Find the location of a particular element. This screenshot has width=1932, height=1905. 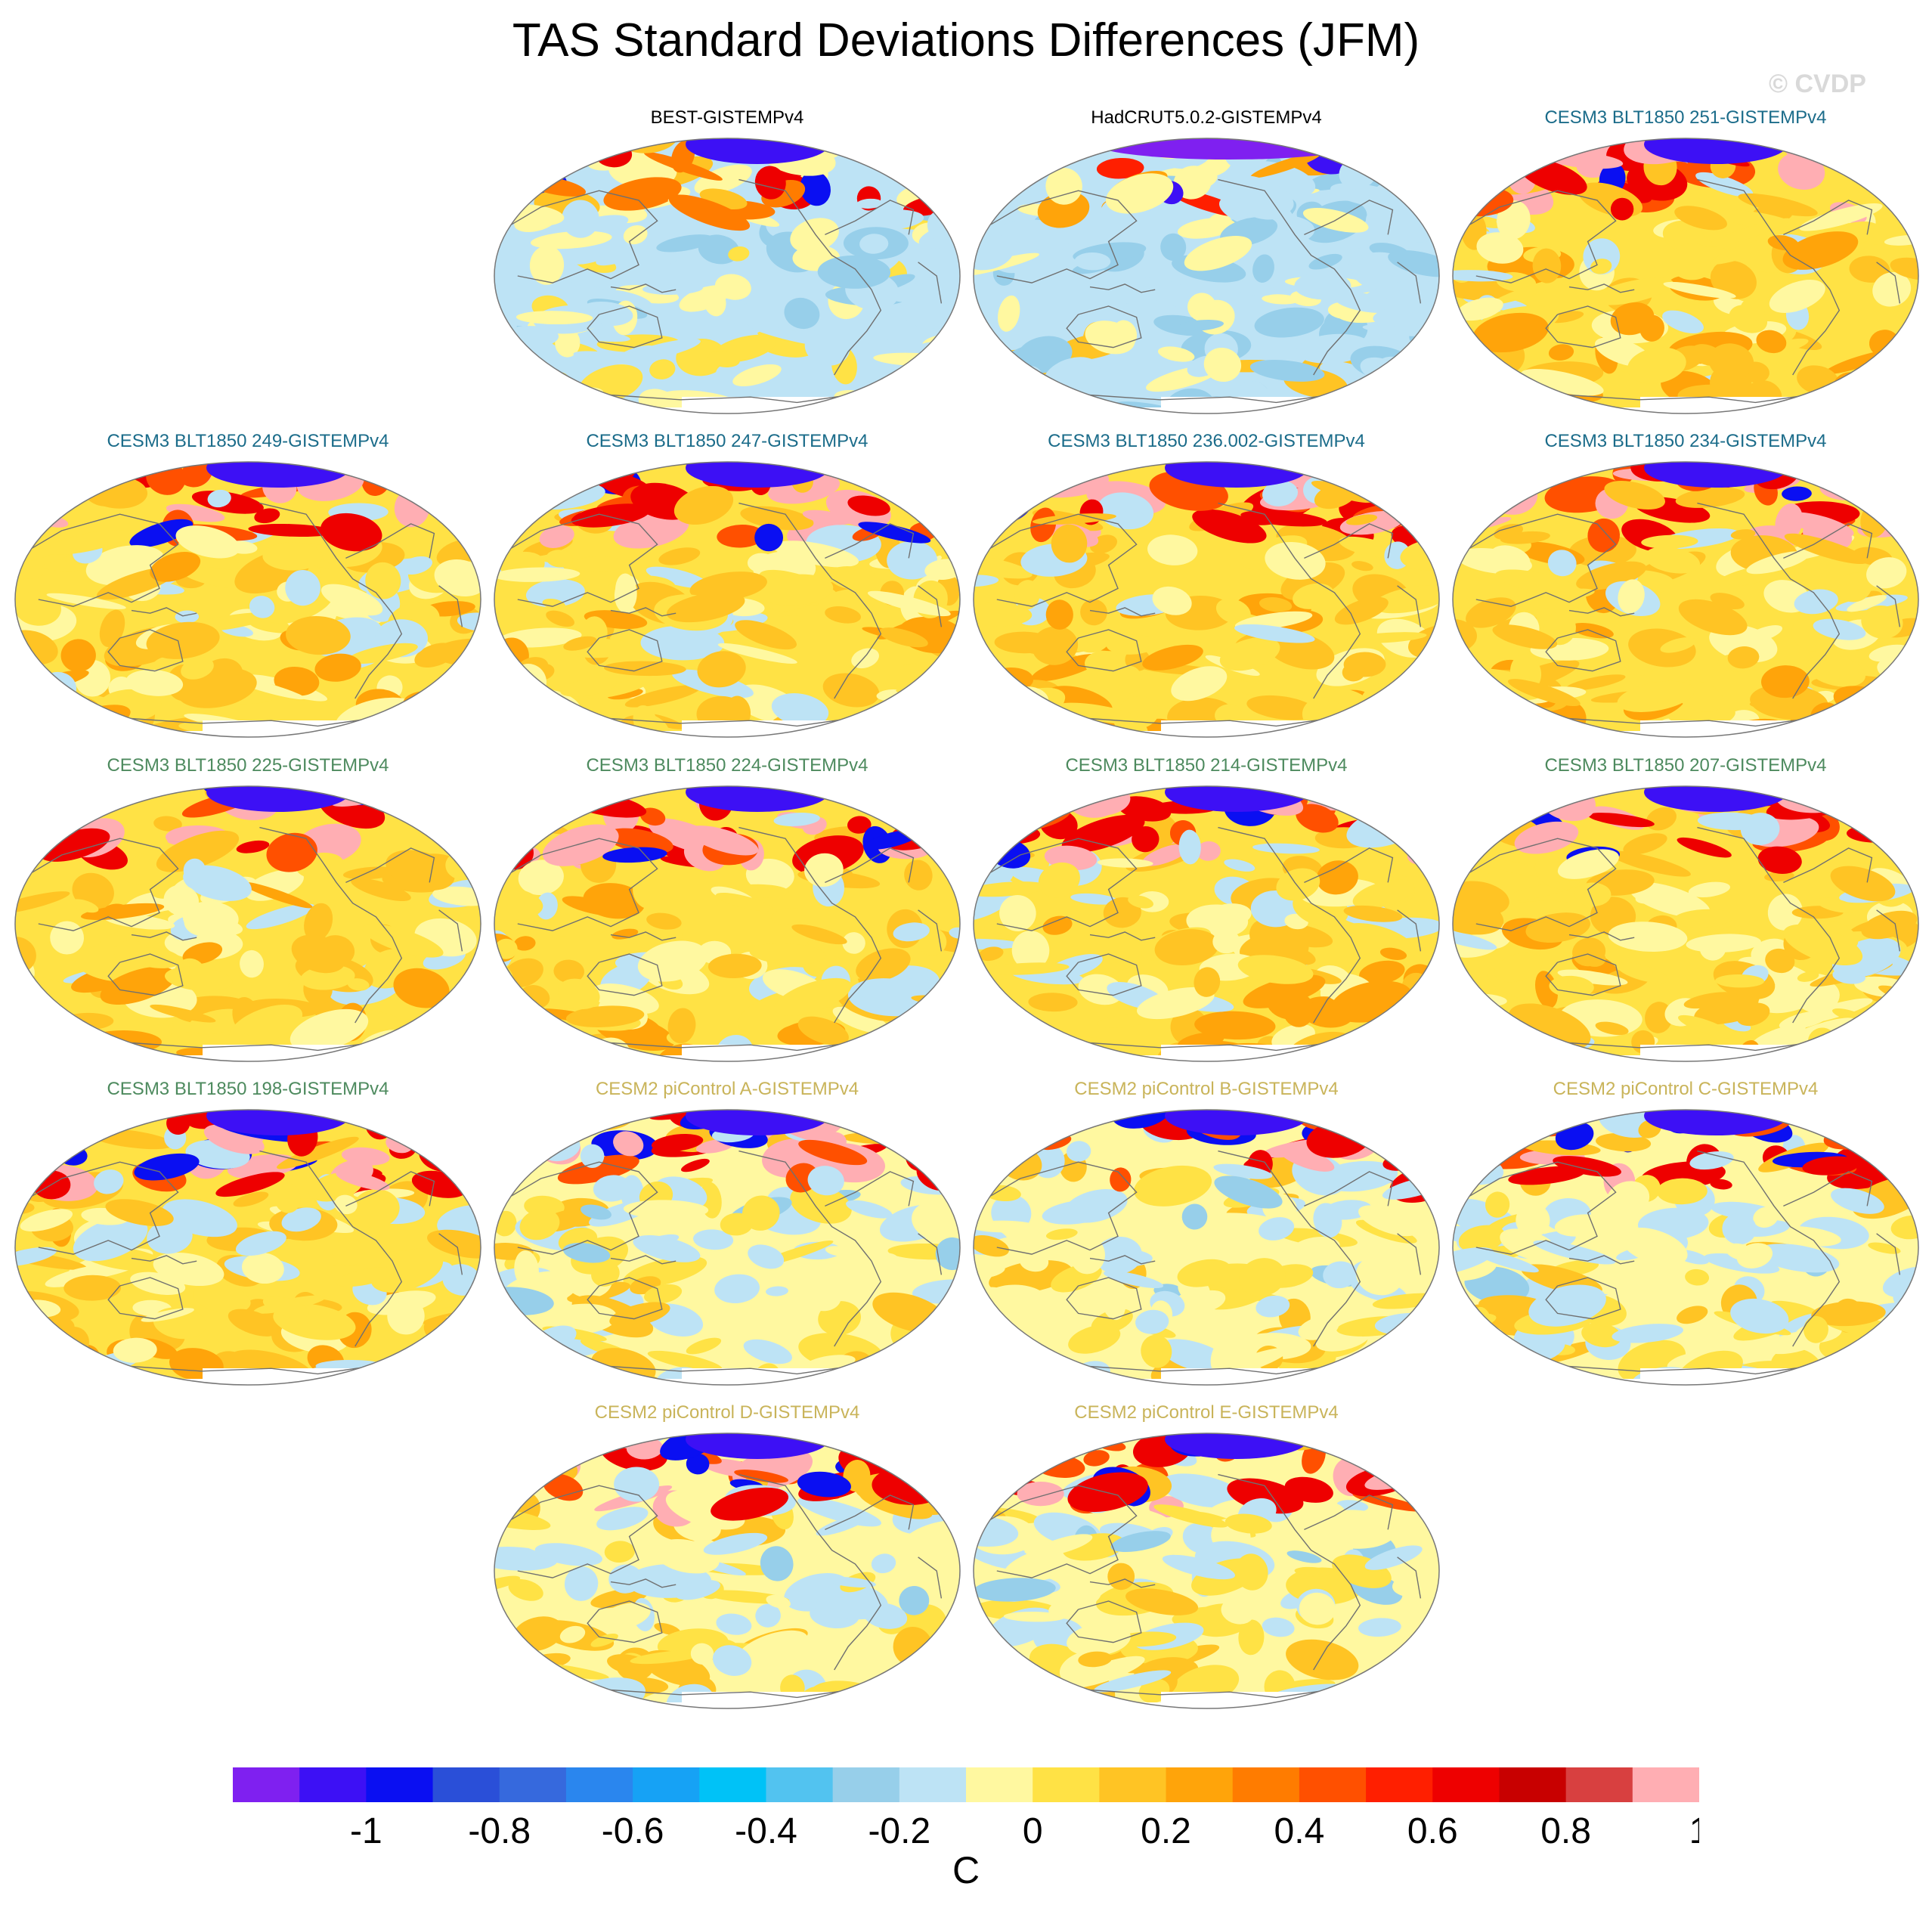

panel-title: CESM3 BLT1850 198-GISTEMPv4 is located at coordinates (248, 1089).